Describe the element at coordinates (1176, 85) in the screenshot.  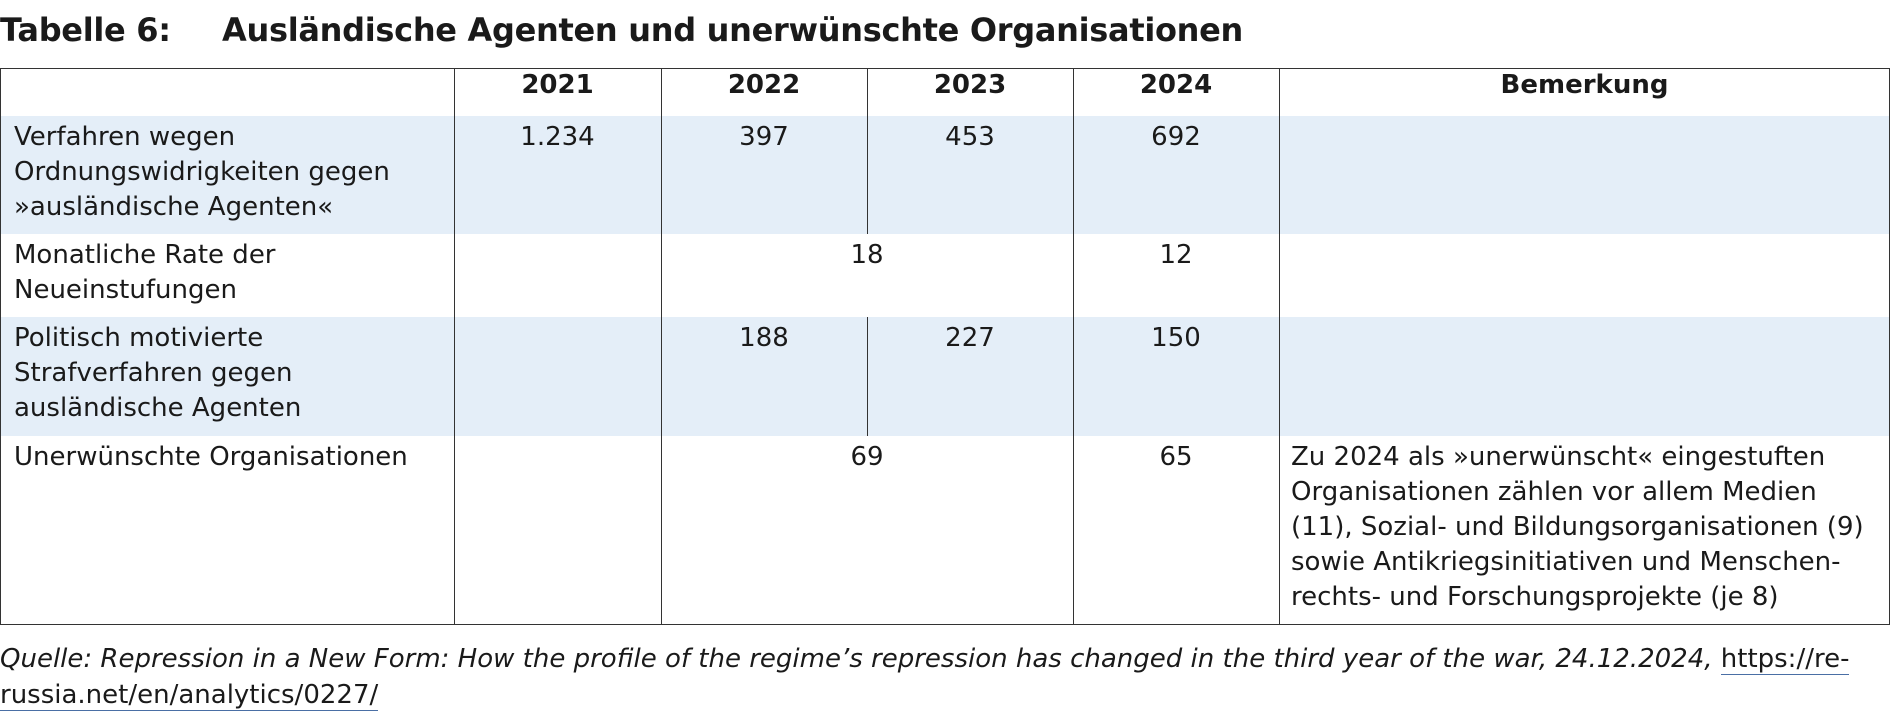
I see `header-2024: 2024` at that location.